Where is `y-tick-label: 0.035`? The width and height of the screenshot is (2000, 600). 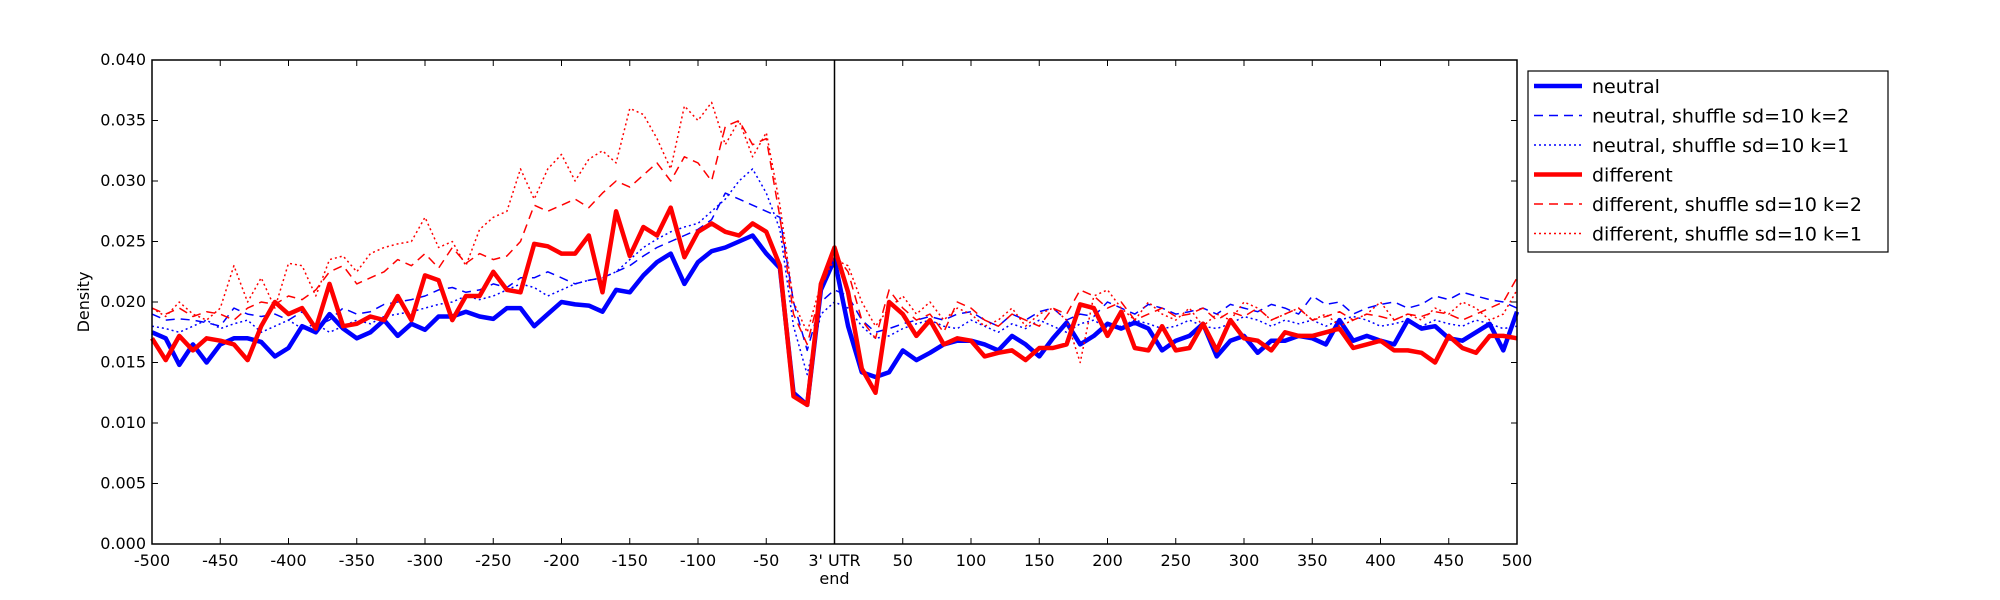 y-tick-label: 0.035 is located at coordinates (123, 120).